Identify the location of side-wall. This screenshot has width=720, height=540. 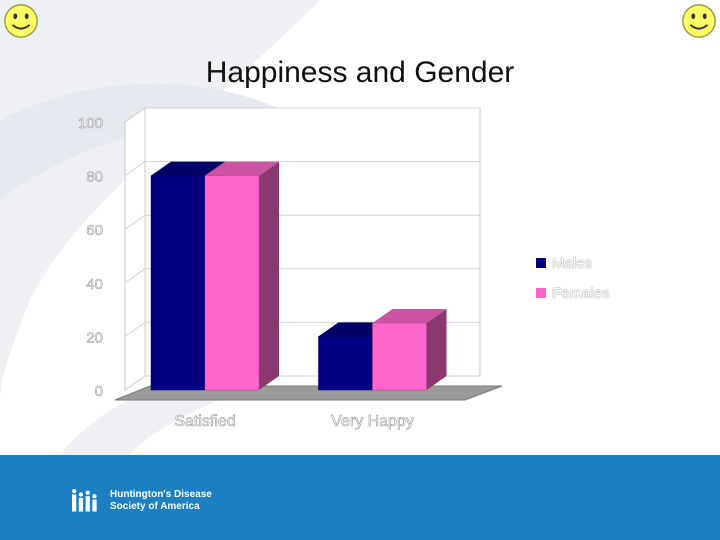
(135, 249).